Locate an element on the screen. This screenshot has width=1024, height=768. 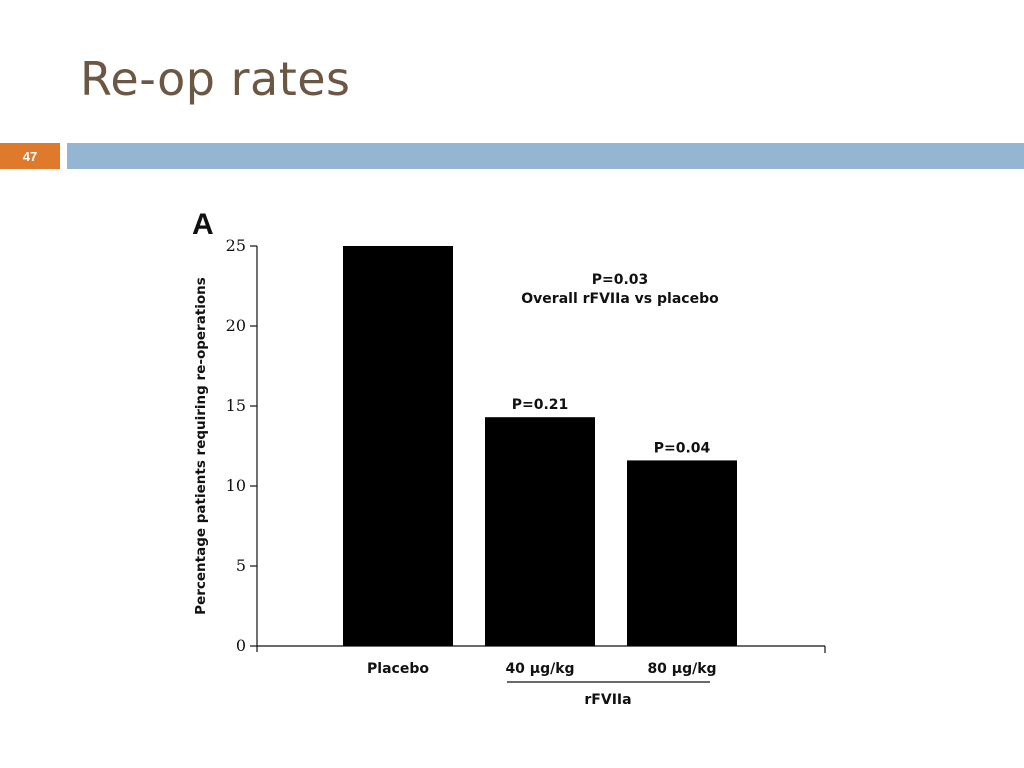
title-accent-bar is located at coordinates (545, 156).